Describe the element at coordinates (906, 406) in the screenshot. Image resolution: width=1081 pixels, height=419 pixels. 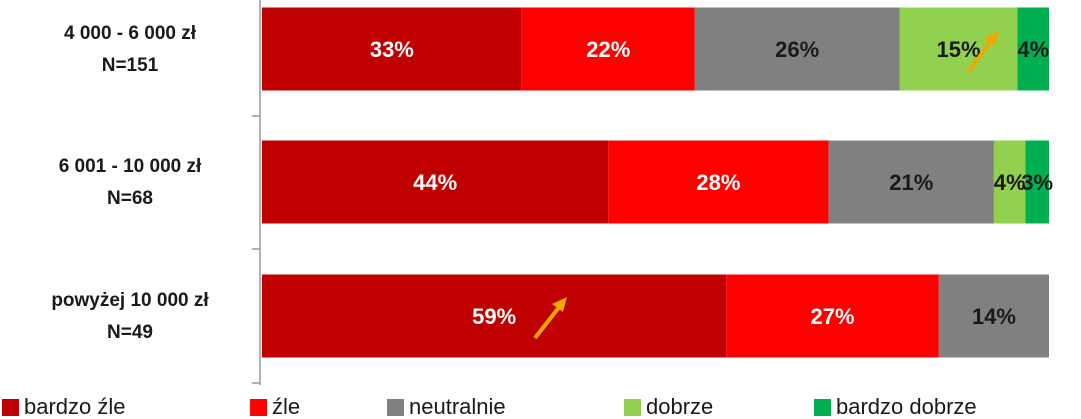
I see `legend-label: bardzo dobrze` at that location.